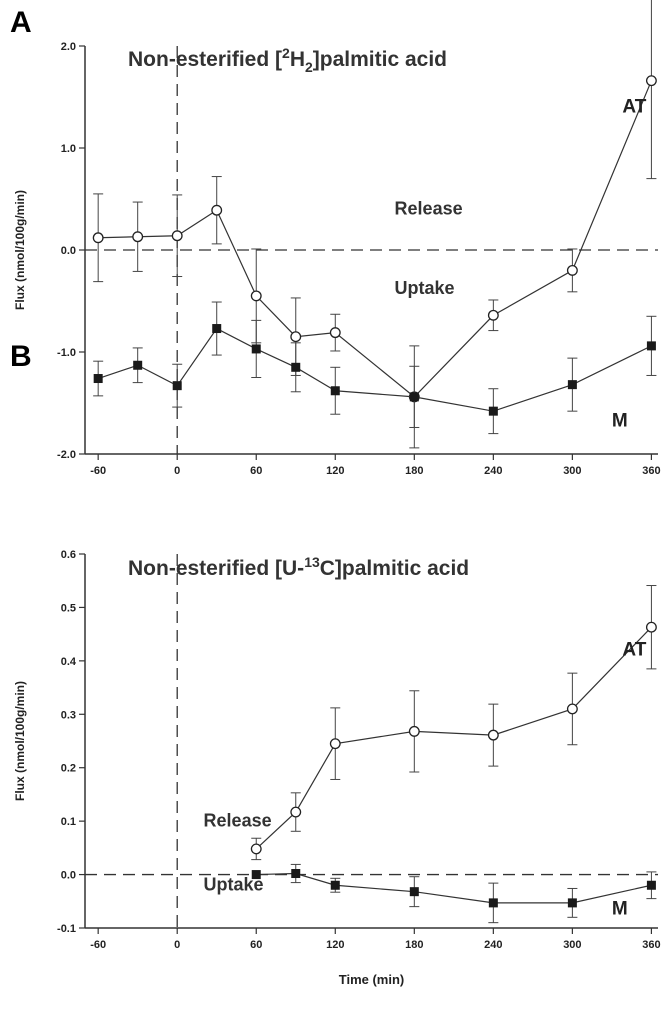 This screenshot has width=671, height=1024. What do you see at coordinates (68, 769) in the screenshot?
I see `y-tick-label: 0.2` at bounding box center [68, 769].